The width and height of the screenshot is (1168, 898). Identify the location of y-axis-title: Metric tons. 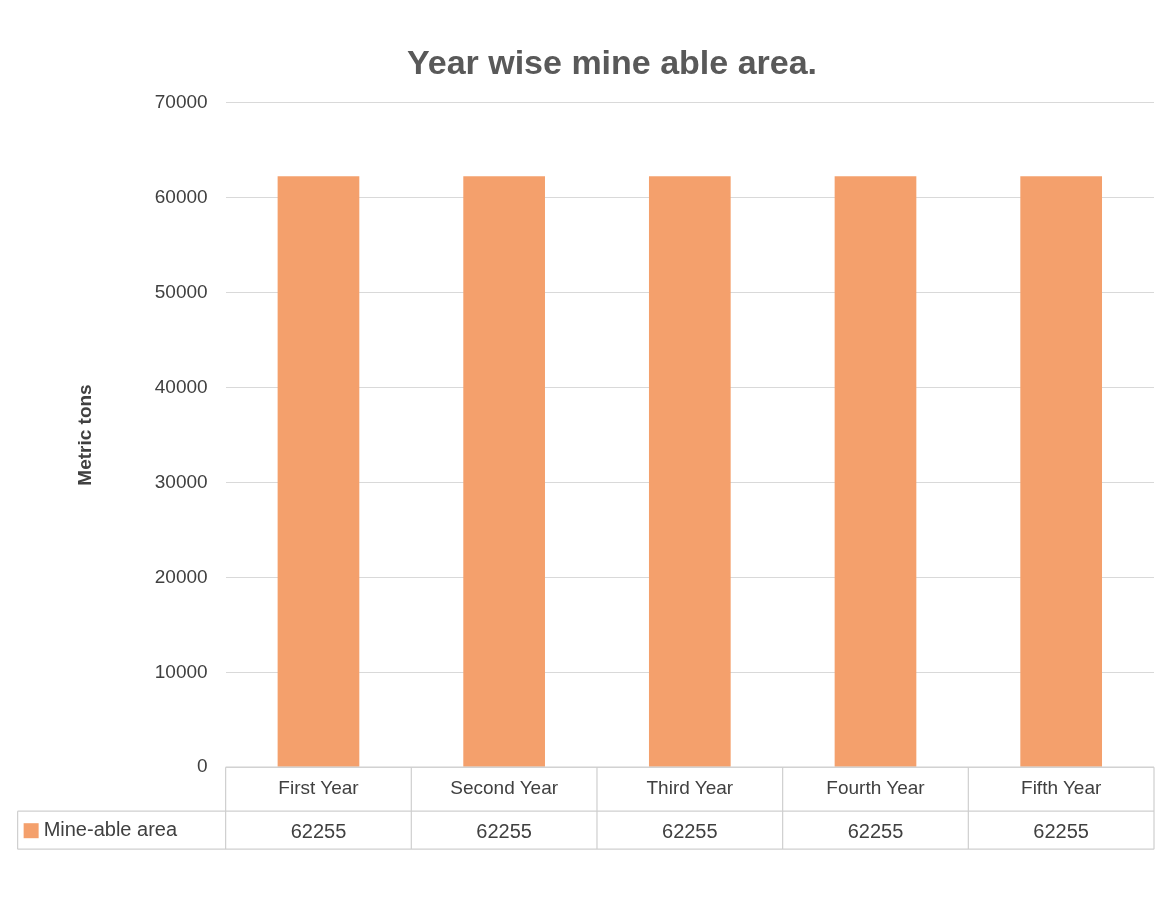
(84, 435).